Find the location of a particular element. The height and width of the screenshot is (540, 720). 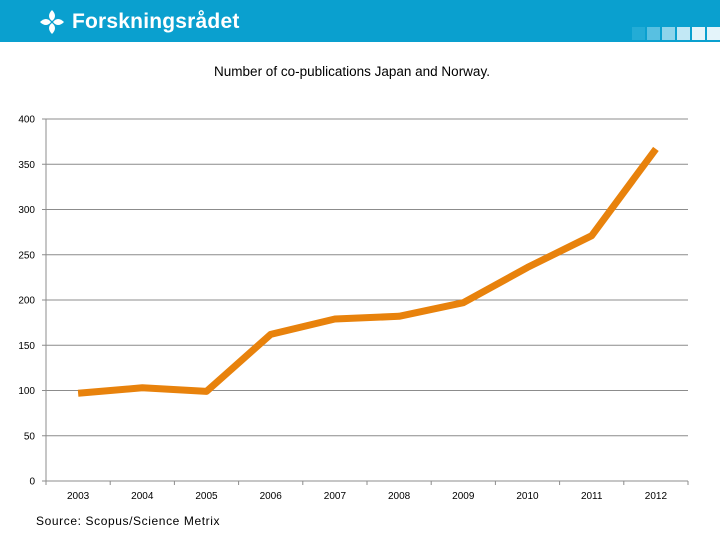

x-tick-label: 2005 is located at coordinates (206, 496).